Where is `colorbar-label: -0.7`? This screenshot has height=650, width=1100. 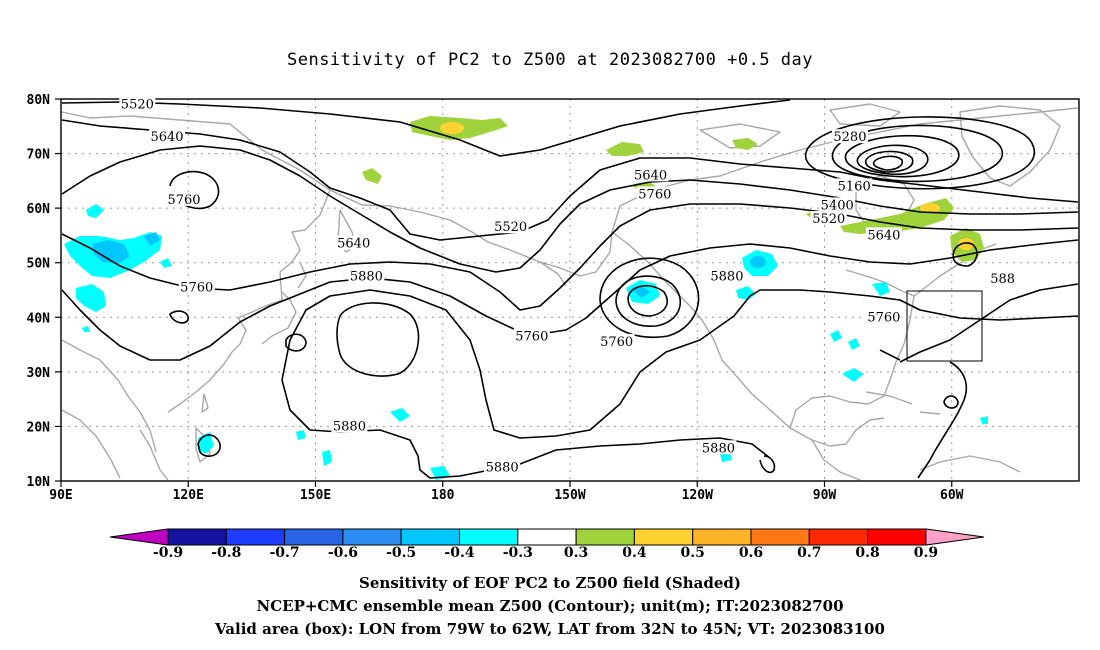 colorbar-label: -0.7 is located at coordinates (285, 553).